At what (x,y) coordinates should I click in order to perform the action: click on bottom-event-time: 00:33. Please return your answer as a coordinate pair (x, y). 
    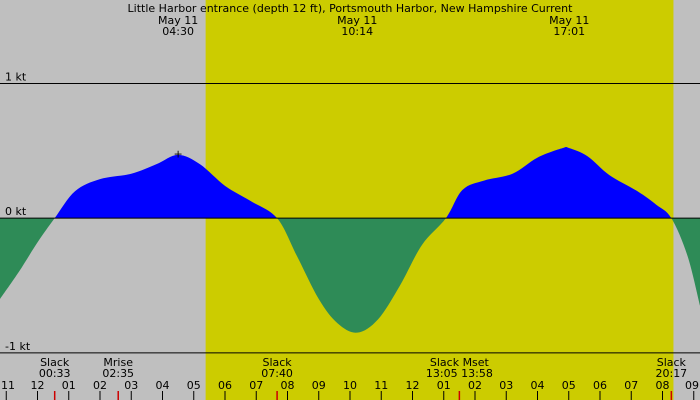
    Looking at the image, I should click on (55, 373).